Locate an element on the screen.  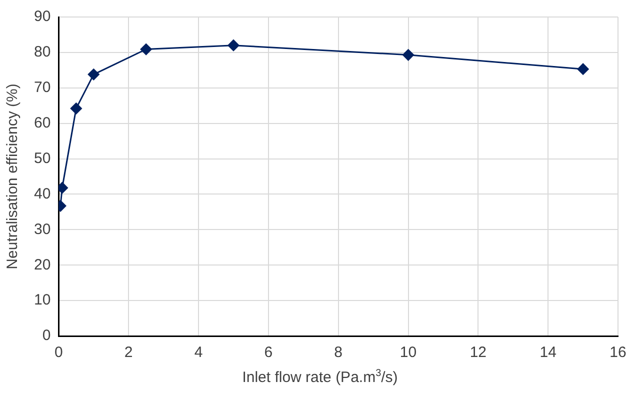
y-tick-label: 50 is located at coordinates (42, 158).